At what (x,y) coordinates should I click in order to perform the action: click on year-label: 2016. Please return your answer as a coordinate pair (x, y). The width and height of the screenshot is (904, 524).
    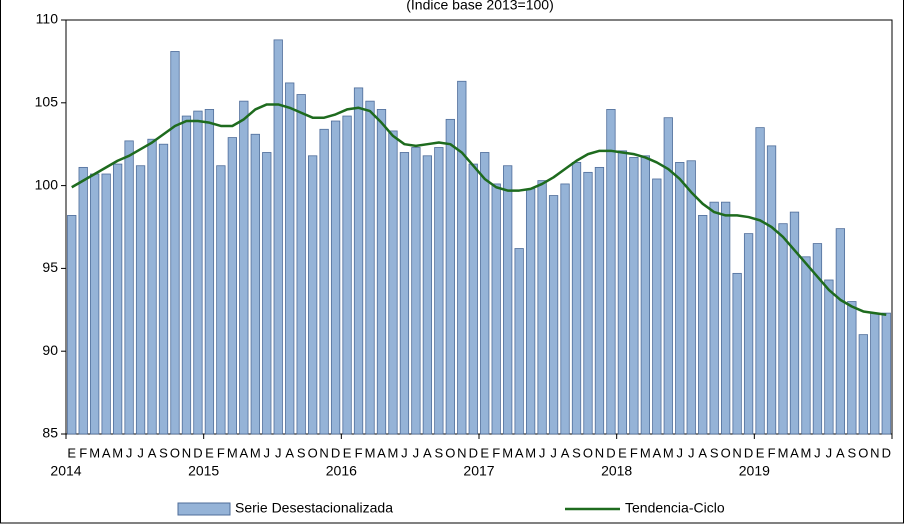
    Looking at the image, I should click on (341, 471).